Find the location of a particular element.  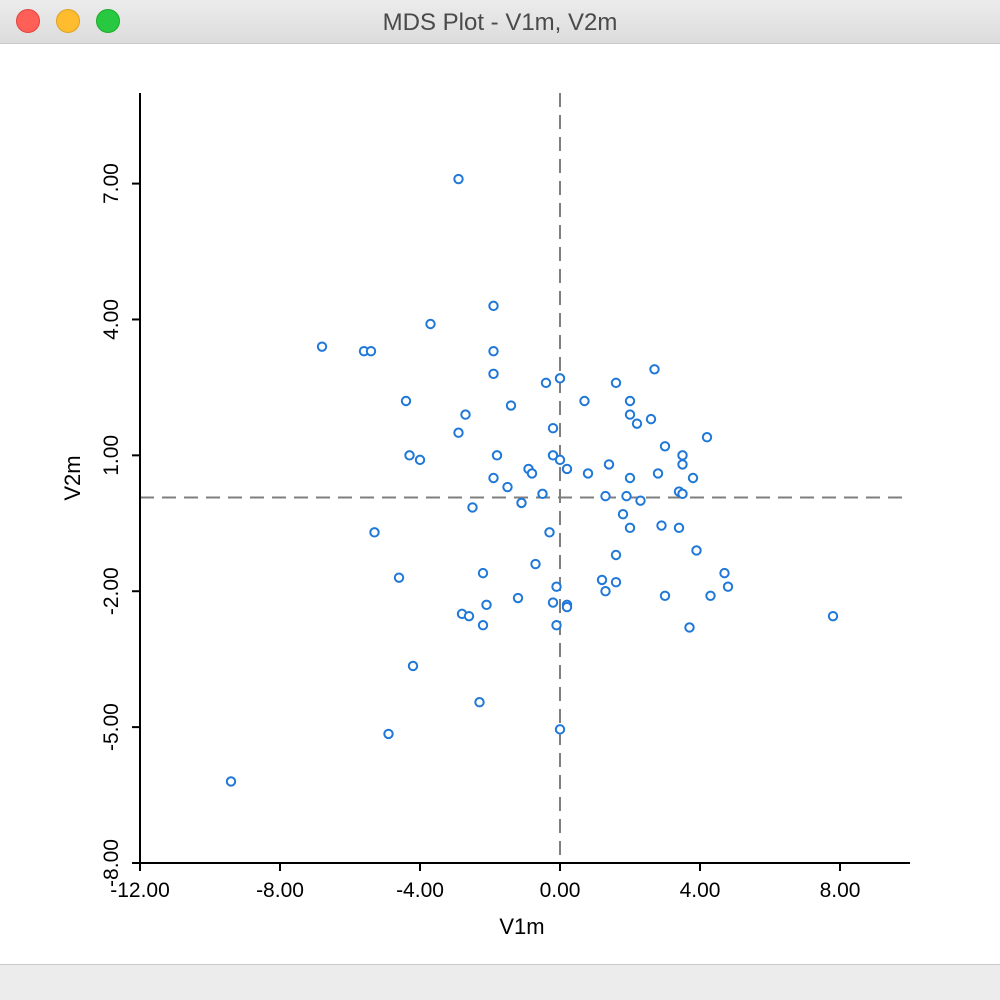

x-axis-label: V1m is located at coordinates (521, 926).